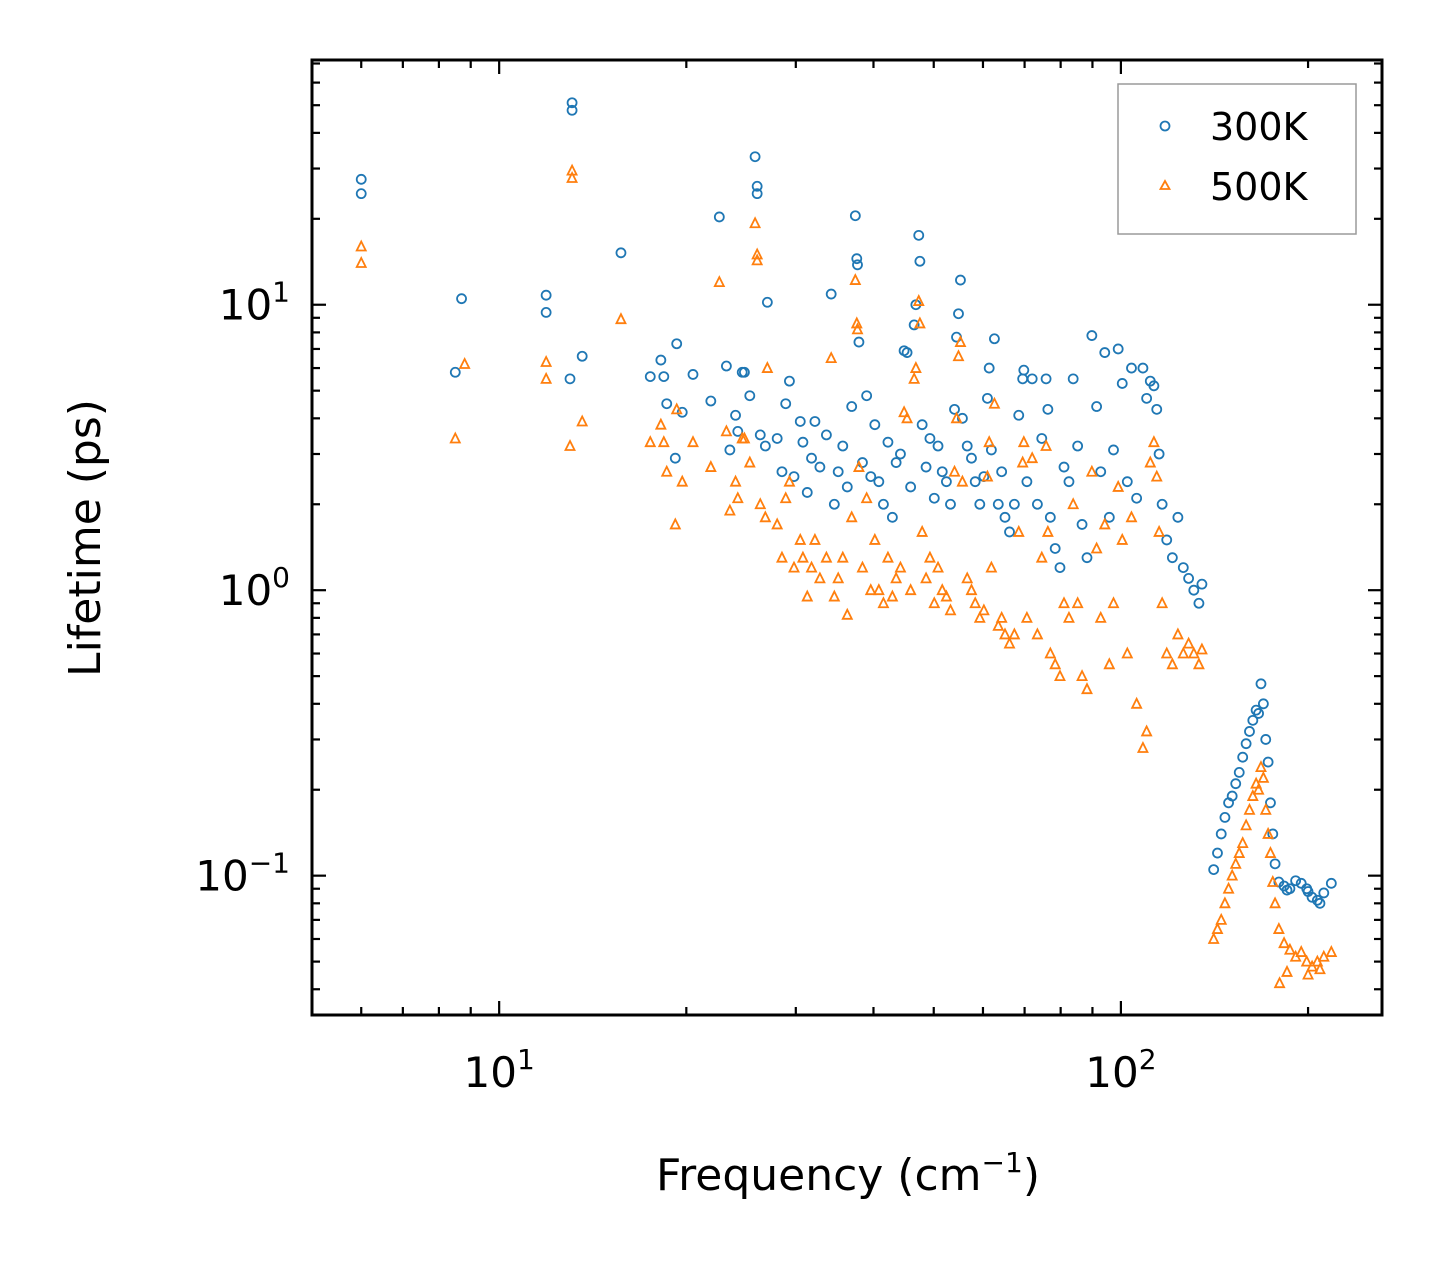 The width and height of the screenshot is (1442, 1265). Describe the element at coordinates (1165, 184) in the screenshot. I see `legend-marker-500k` at that location.